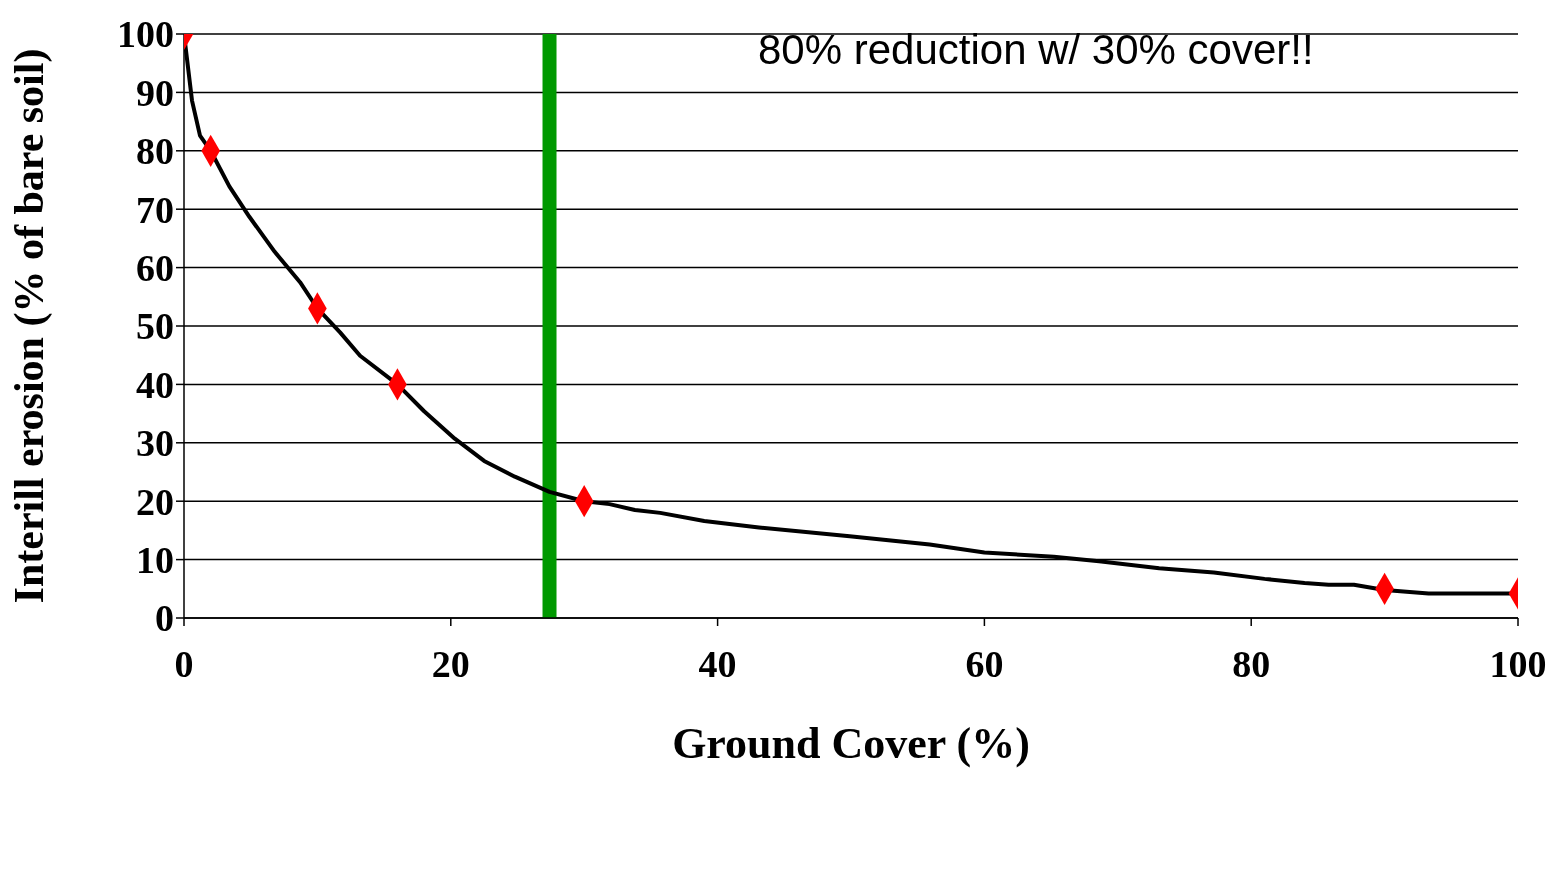 The image size is (1568, 876). What do you see at coordinates (1036, 50) in the screenshot?
I see `annotation: 80% reduction w/ 30% cover!!` at bounding box center [1036, 50].